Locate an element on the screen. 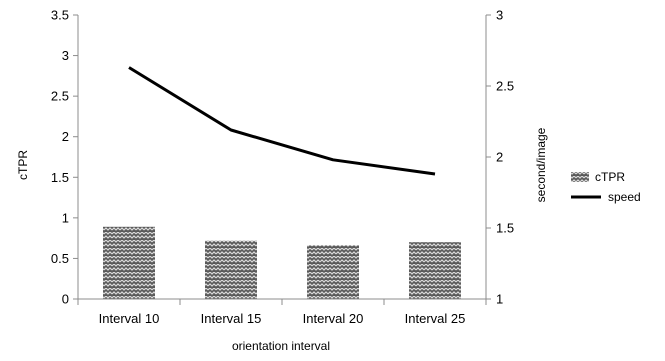  y-tick-label: 3.5 is located at coordinates (60, 15).